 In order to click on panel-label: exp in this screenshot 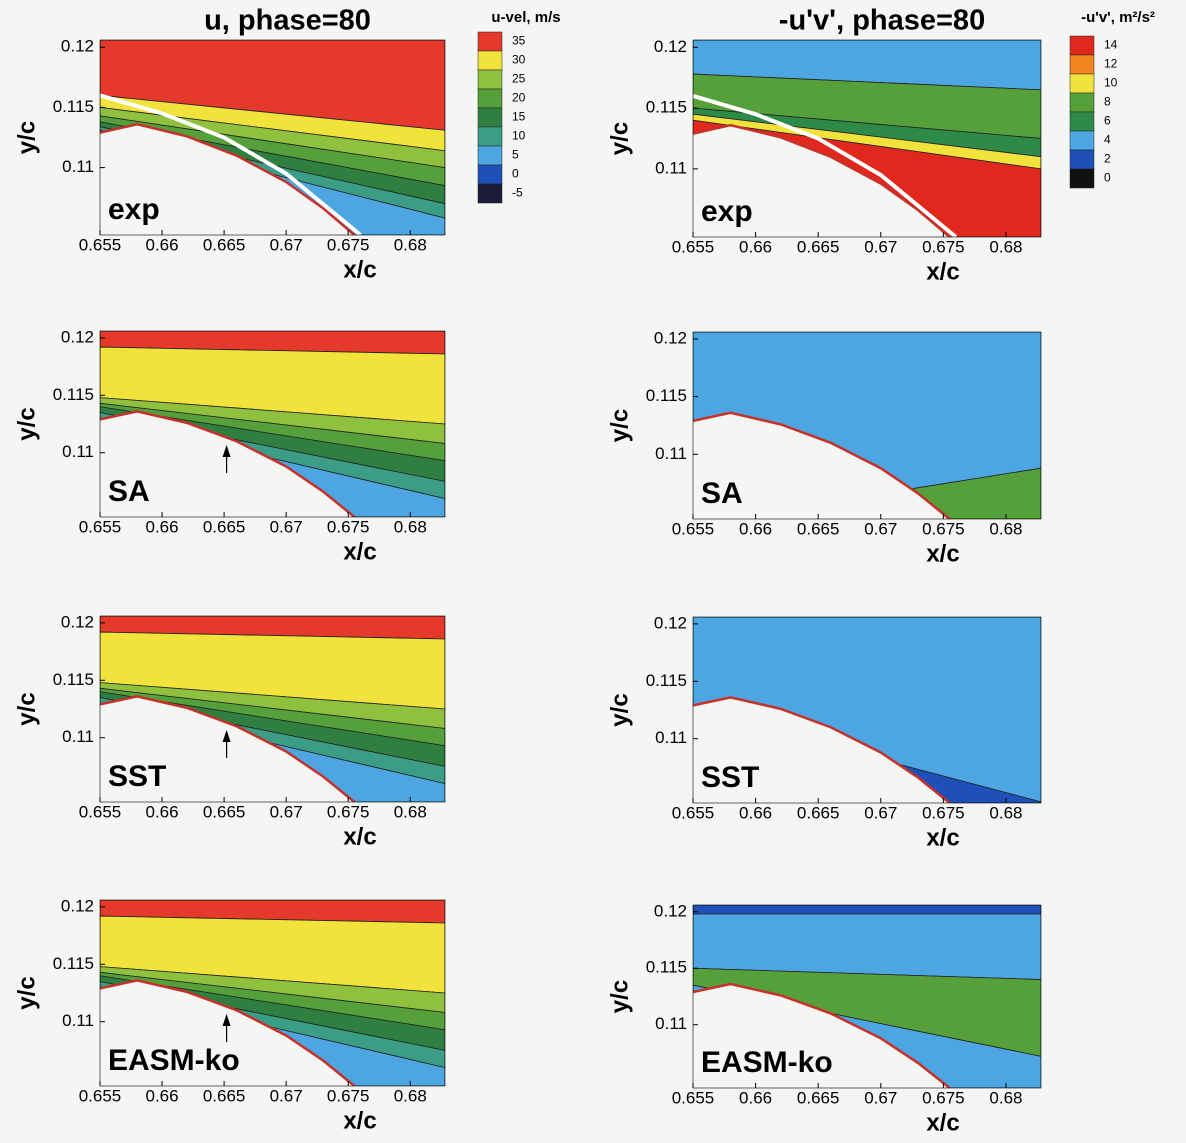, I will do `click(727, 211)`.